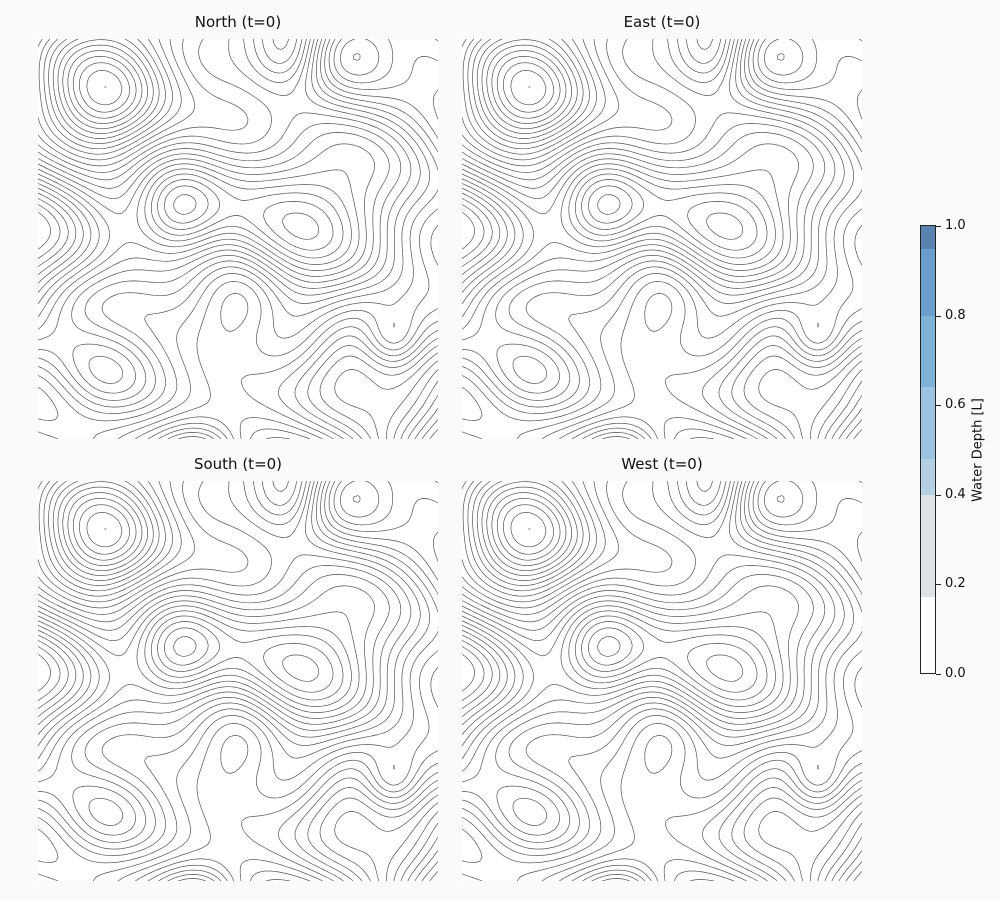 The image size is (1000, 900). I want to click on panel-title-south: South (t=0), so click(238, 464).